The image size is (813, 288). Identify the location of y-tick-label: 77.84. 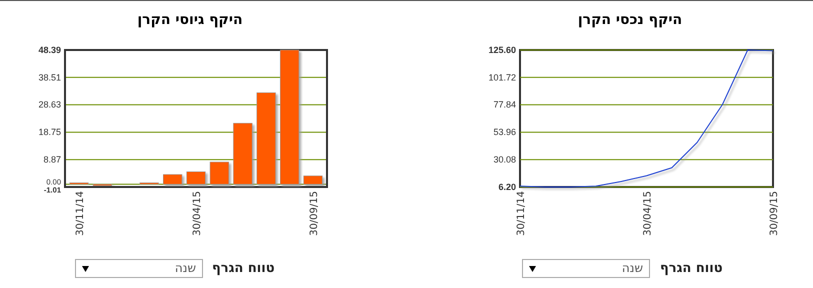
(504, 105).